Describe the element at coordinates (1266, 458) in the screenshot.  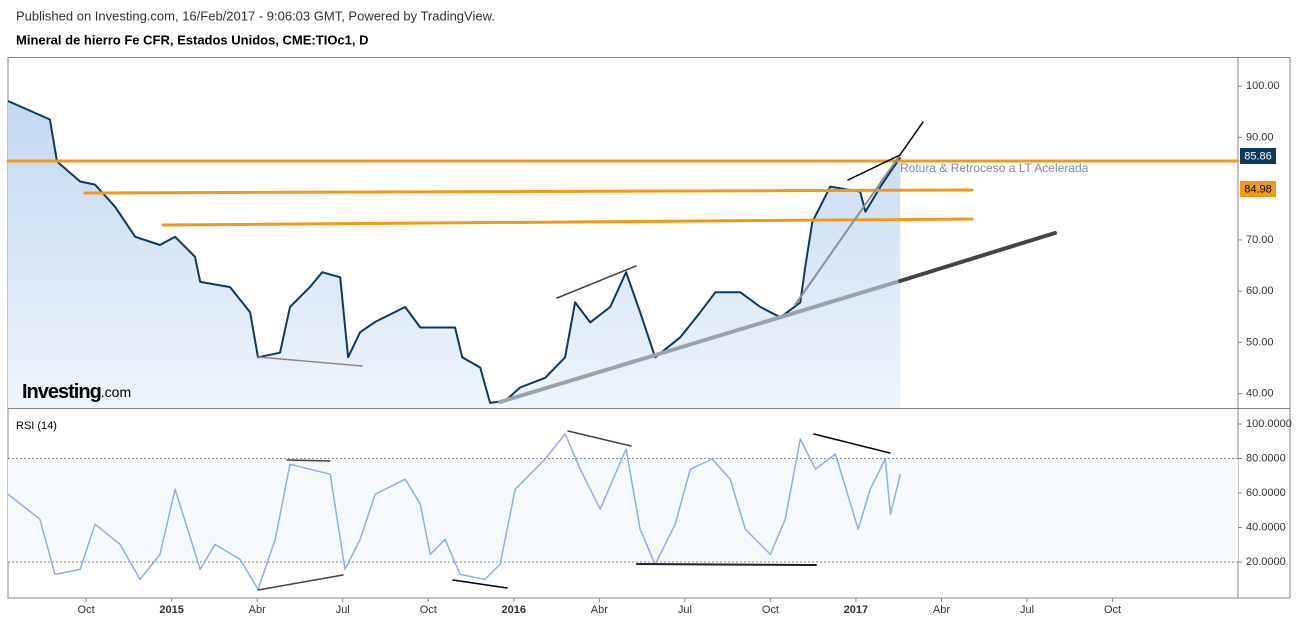
I see `y-tick-label: 80.0000` at that location.